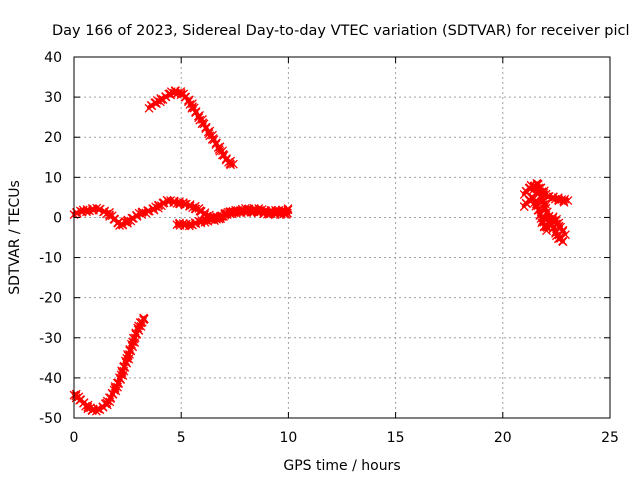 This screenshot has width=640, height=480. I want to click on y-tick-label: -10, so click(50, 259).